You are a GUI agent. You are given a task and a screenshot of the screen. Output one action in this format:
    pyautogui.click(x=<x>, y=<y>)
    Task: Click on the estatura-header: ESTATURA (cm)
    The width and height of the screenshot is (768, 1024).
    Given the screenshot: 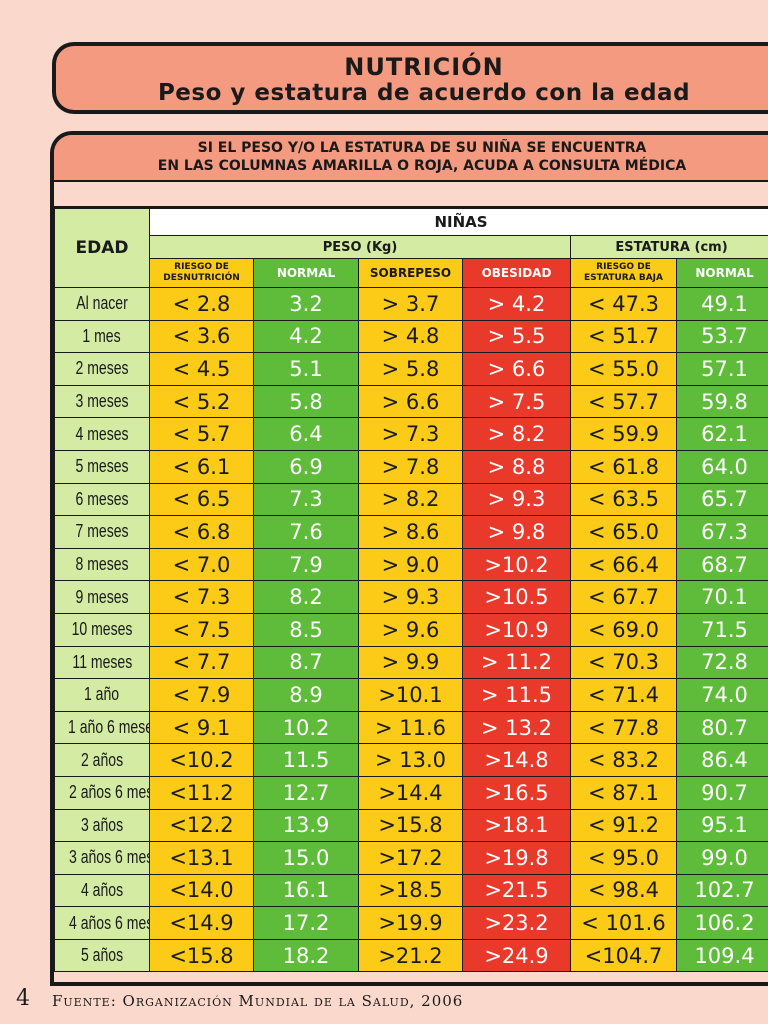 What is the action you would take?
    pyautogui.click(x=668, y=247)
    